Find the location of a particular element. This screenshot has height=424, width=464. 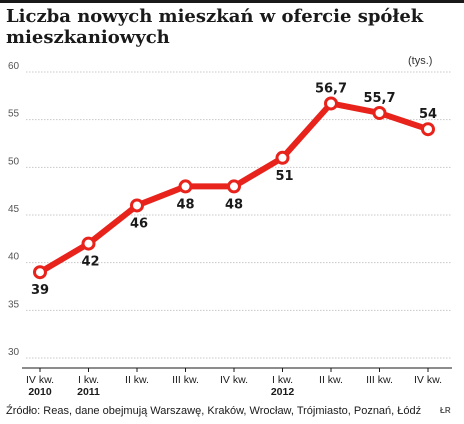

y-tick-label-55: 55 is located at coordinates (14, 114).